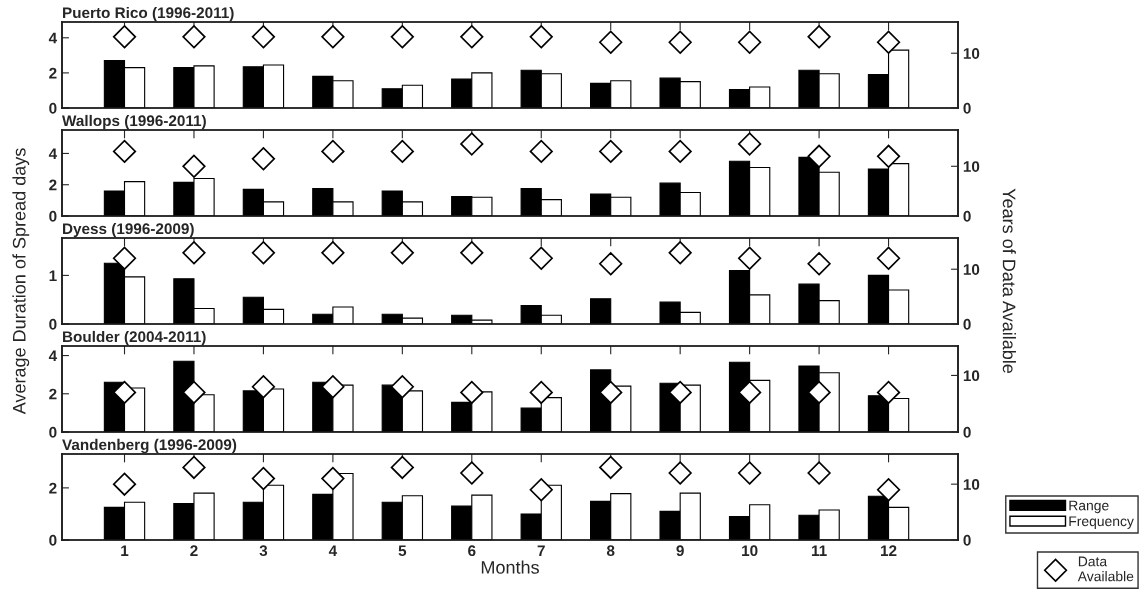 This screenshot has height=607, width=1145. I want to click on x-tick-label: 6, so click(472, 551).